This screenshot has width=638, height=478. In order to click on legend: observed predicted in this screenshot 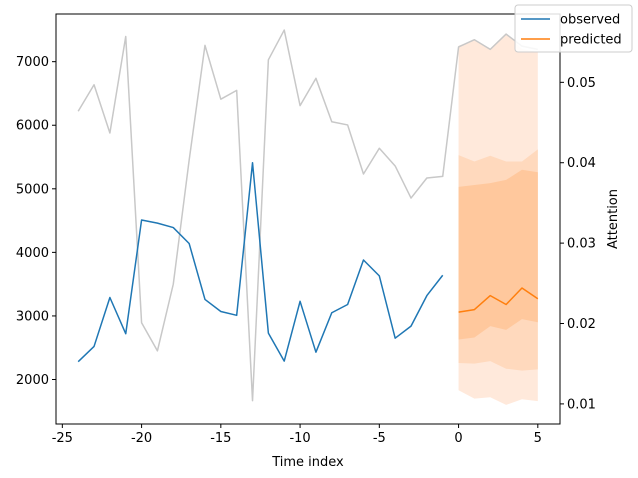, I will do `click(573, 28)`.